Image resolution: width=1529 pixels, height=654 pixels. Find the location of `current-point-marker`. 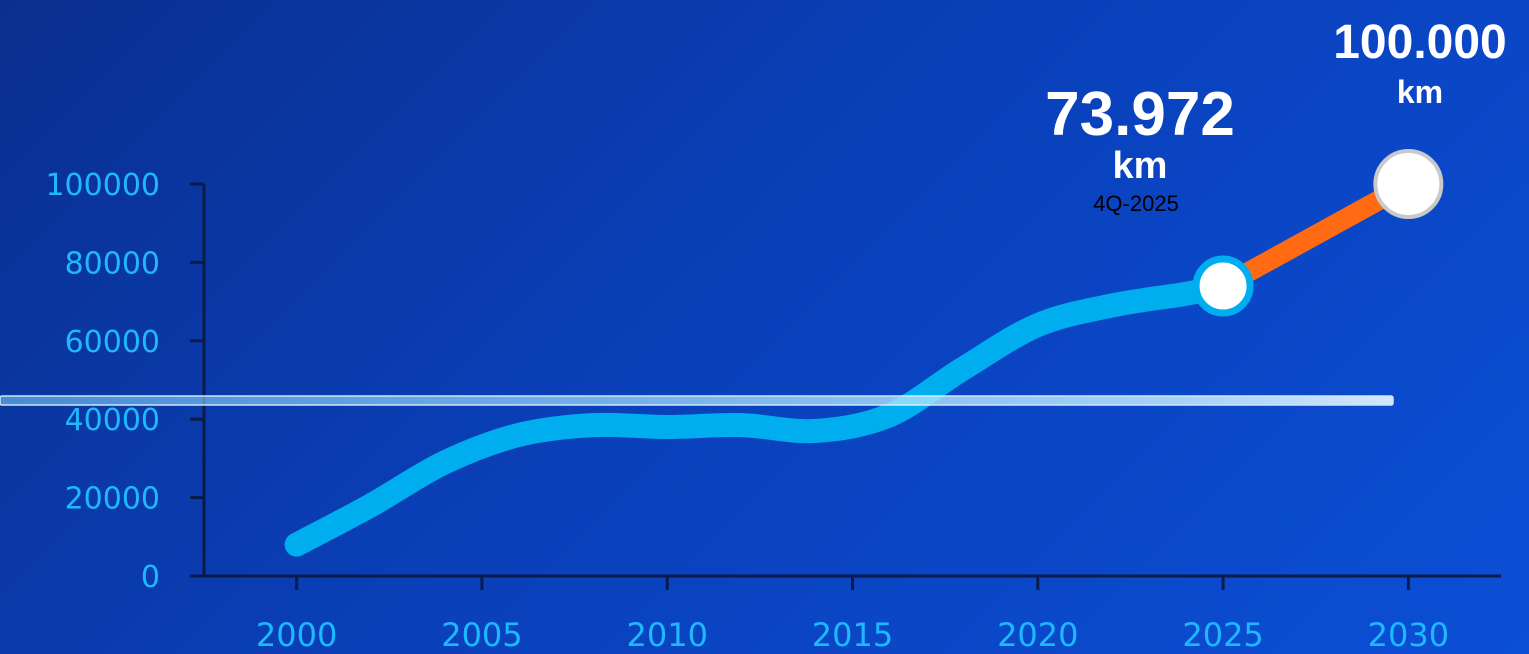

current-point-marker is located at coordinates (1223, 286).